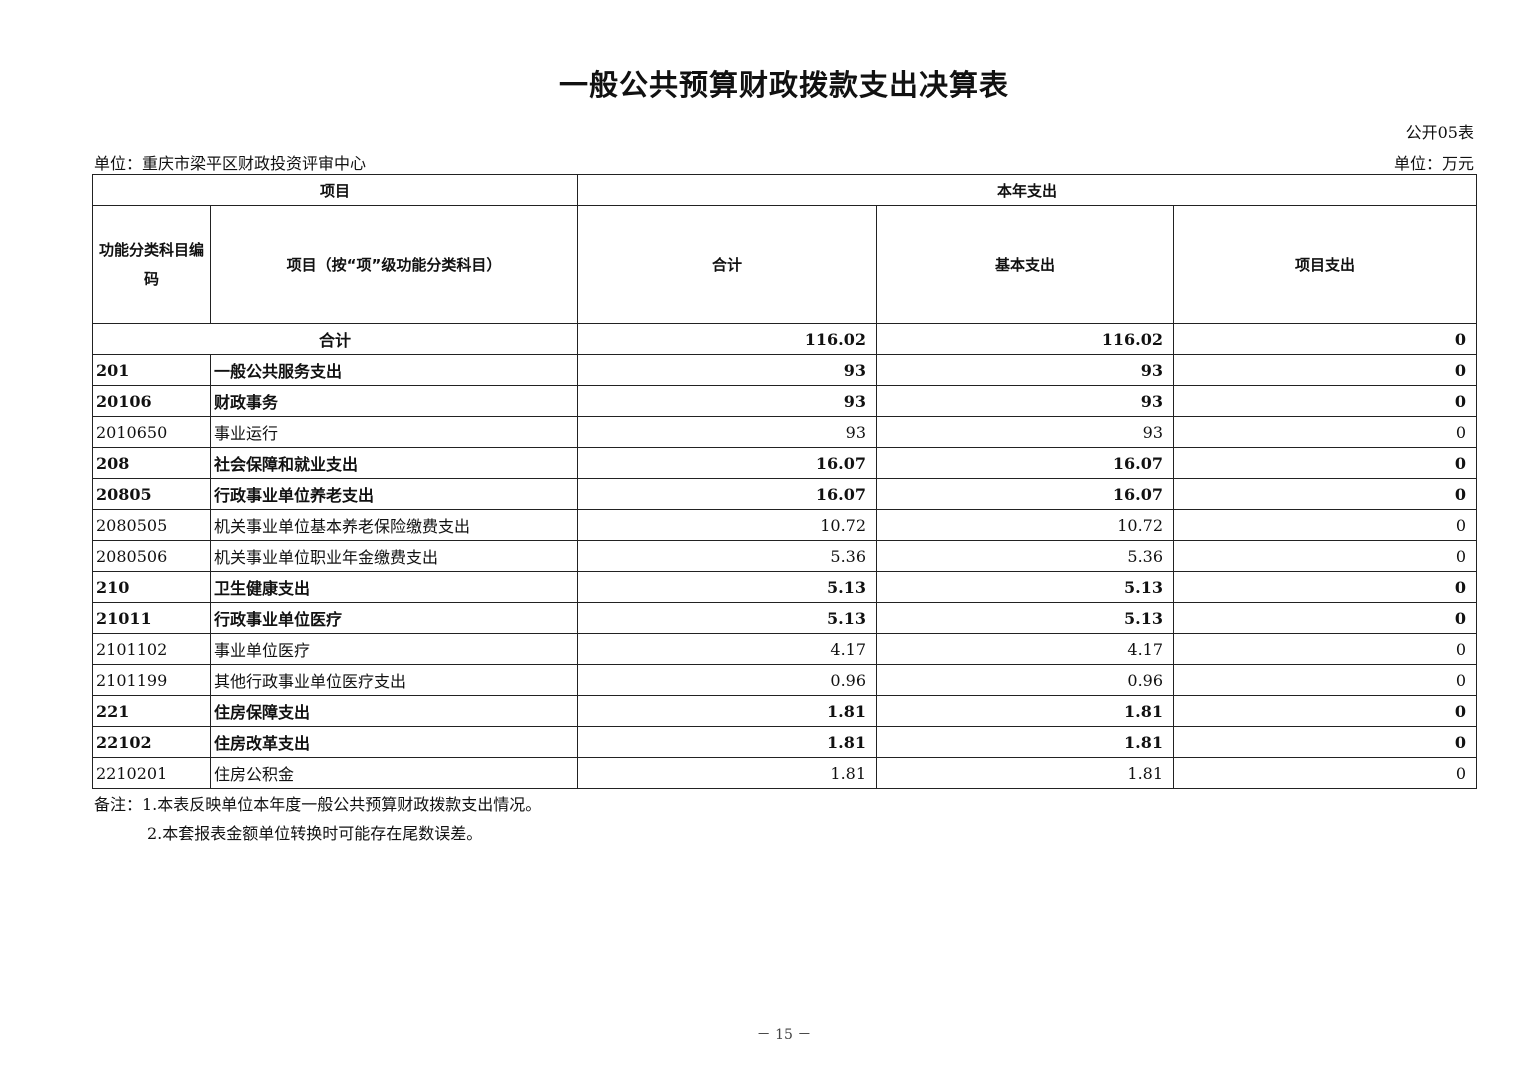 This screenshot has width=1515, height=1069. I want to click on header-row-2: 功能分类科目编码 项目（按“项”级功能分类科目） 合计 基本支出 项目支出, so click(785, 264).